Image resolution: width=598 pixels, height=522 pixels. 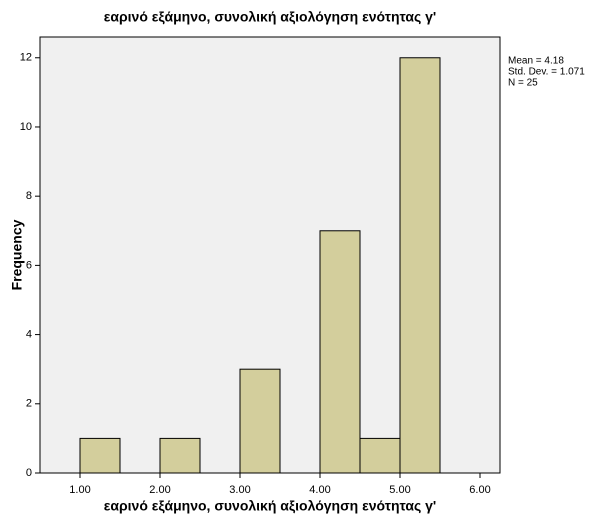 What do you see at coordinates (17, 254) in the screenshot?
I see `y-axis-title: Frequency` at bounding box center [17, 254].